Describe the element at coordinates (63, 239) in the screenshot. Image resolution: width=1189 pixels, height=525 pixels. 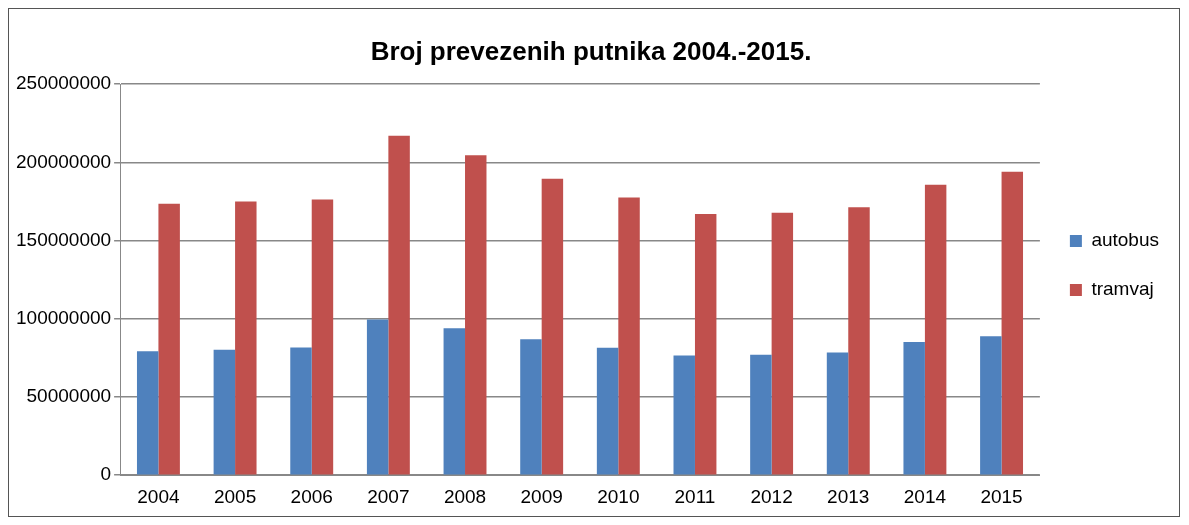
I see `y-tick-label: 150000000` at that location.